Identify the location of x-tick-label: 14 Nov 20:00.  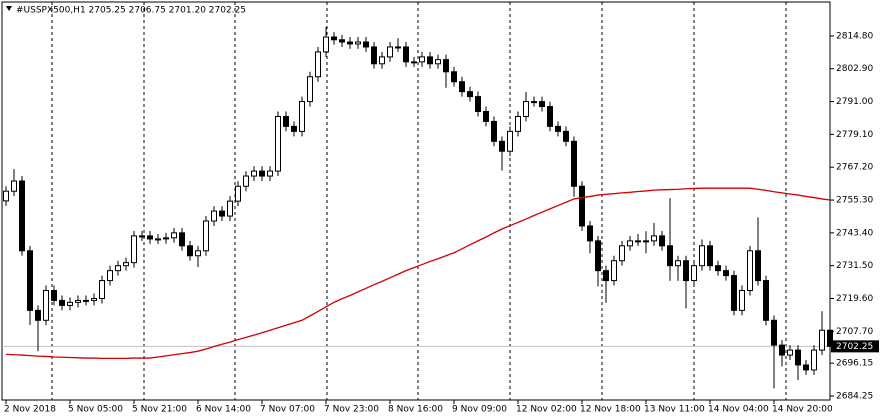
(802, 410).